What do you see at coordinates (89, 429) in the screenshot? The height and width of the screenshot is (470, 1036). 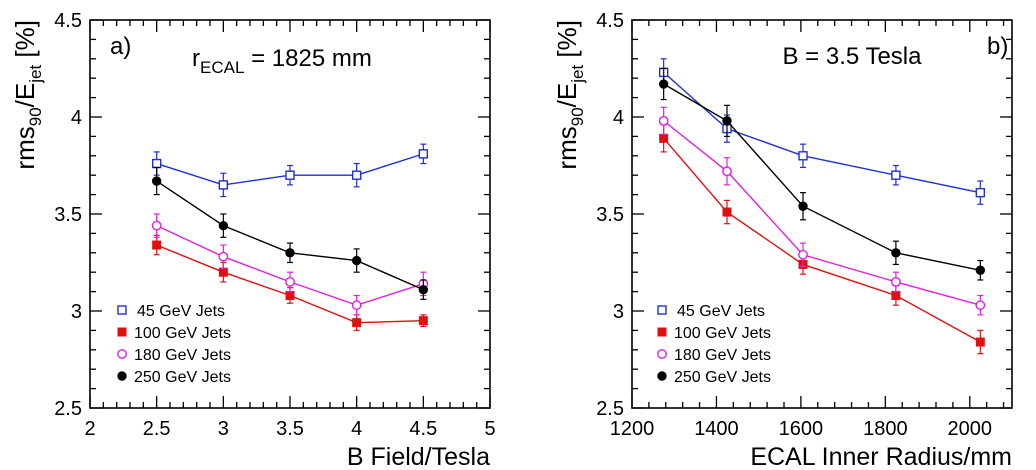 I see `x-tick-label: 2` at bounding box center [89, 429].